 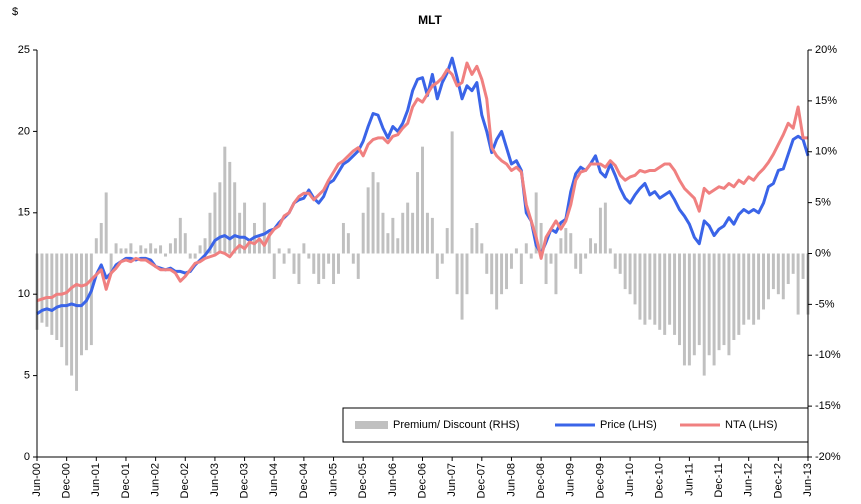 What do you see at coordinates (828, 355) in the screenshot?
I see `y2-tick-label: -10%` at bounding box center [828, 355].